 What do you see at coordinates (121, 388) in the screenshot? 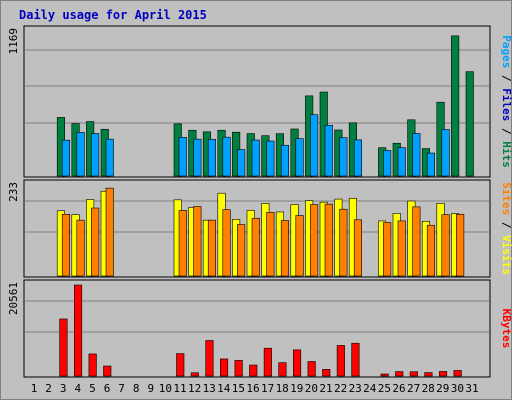
I see `x-tick-day-7: 7` at bounding box center [121, 388].